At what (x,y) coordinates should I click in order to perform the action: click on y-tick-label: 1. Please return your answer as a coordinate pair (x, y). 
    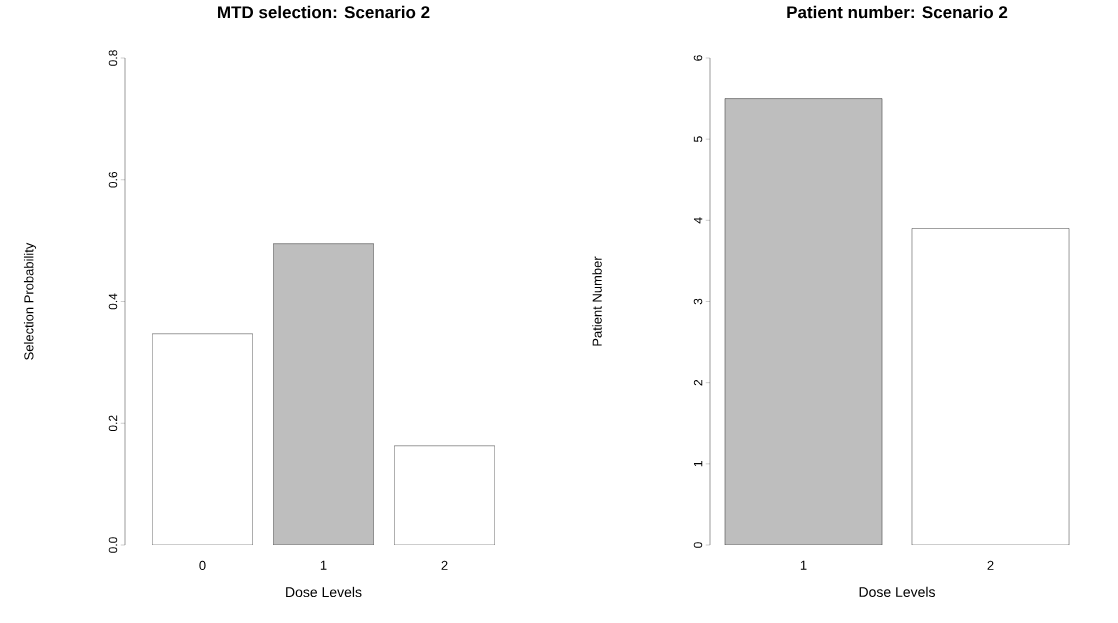
    Looking at the image, I should click on (698, 464).